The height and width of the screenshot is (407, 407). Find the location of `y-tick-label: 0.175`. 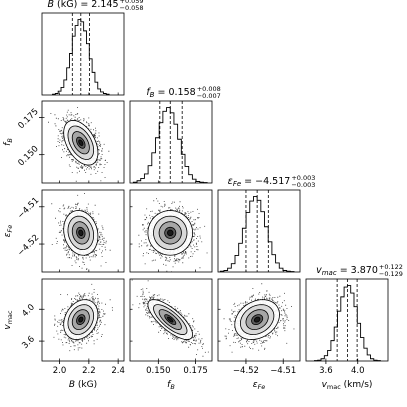

y-tick-label: 0.175 is located at coordinates (28, 119).